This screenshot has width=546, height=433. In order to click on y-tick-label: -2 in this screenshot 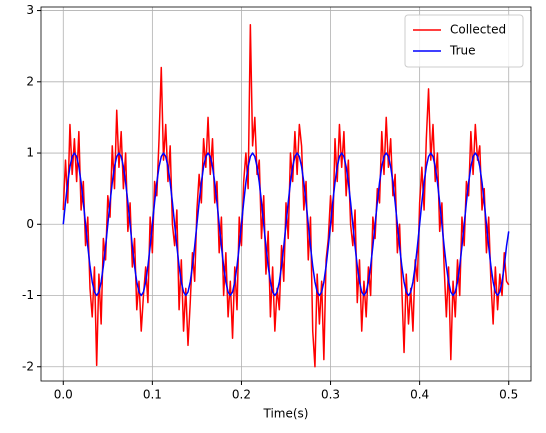, I will do `click(28, 366)`.